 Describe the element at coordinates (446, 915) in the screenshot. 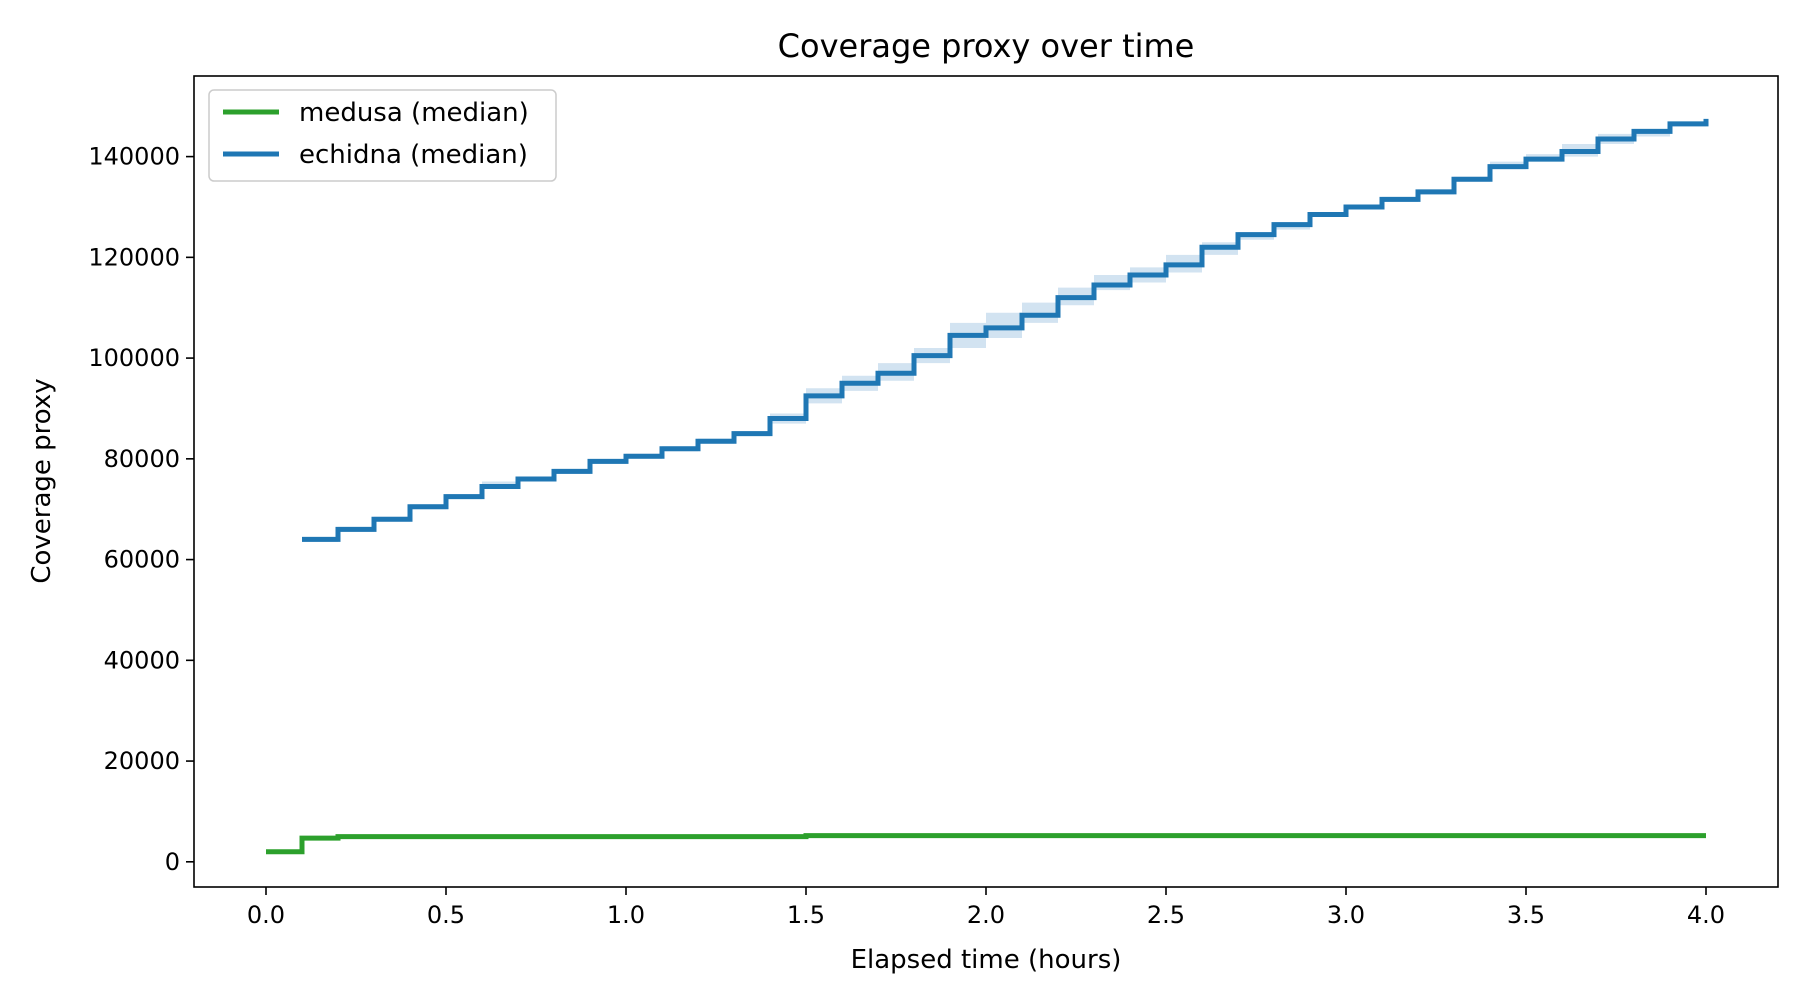

I see `x-tick-label: 0.5` at that location.